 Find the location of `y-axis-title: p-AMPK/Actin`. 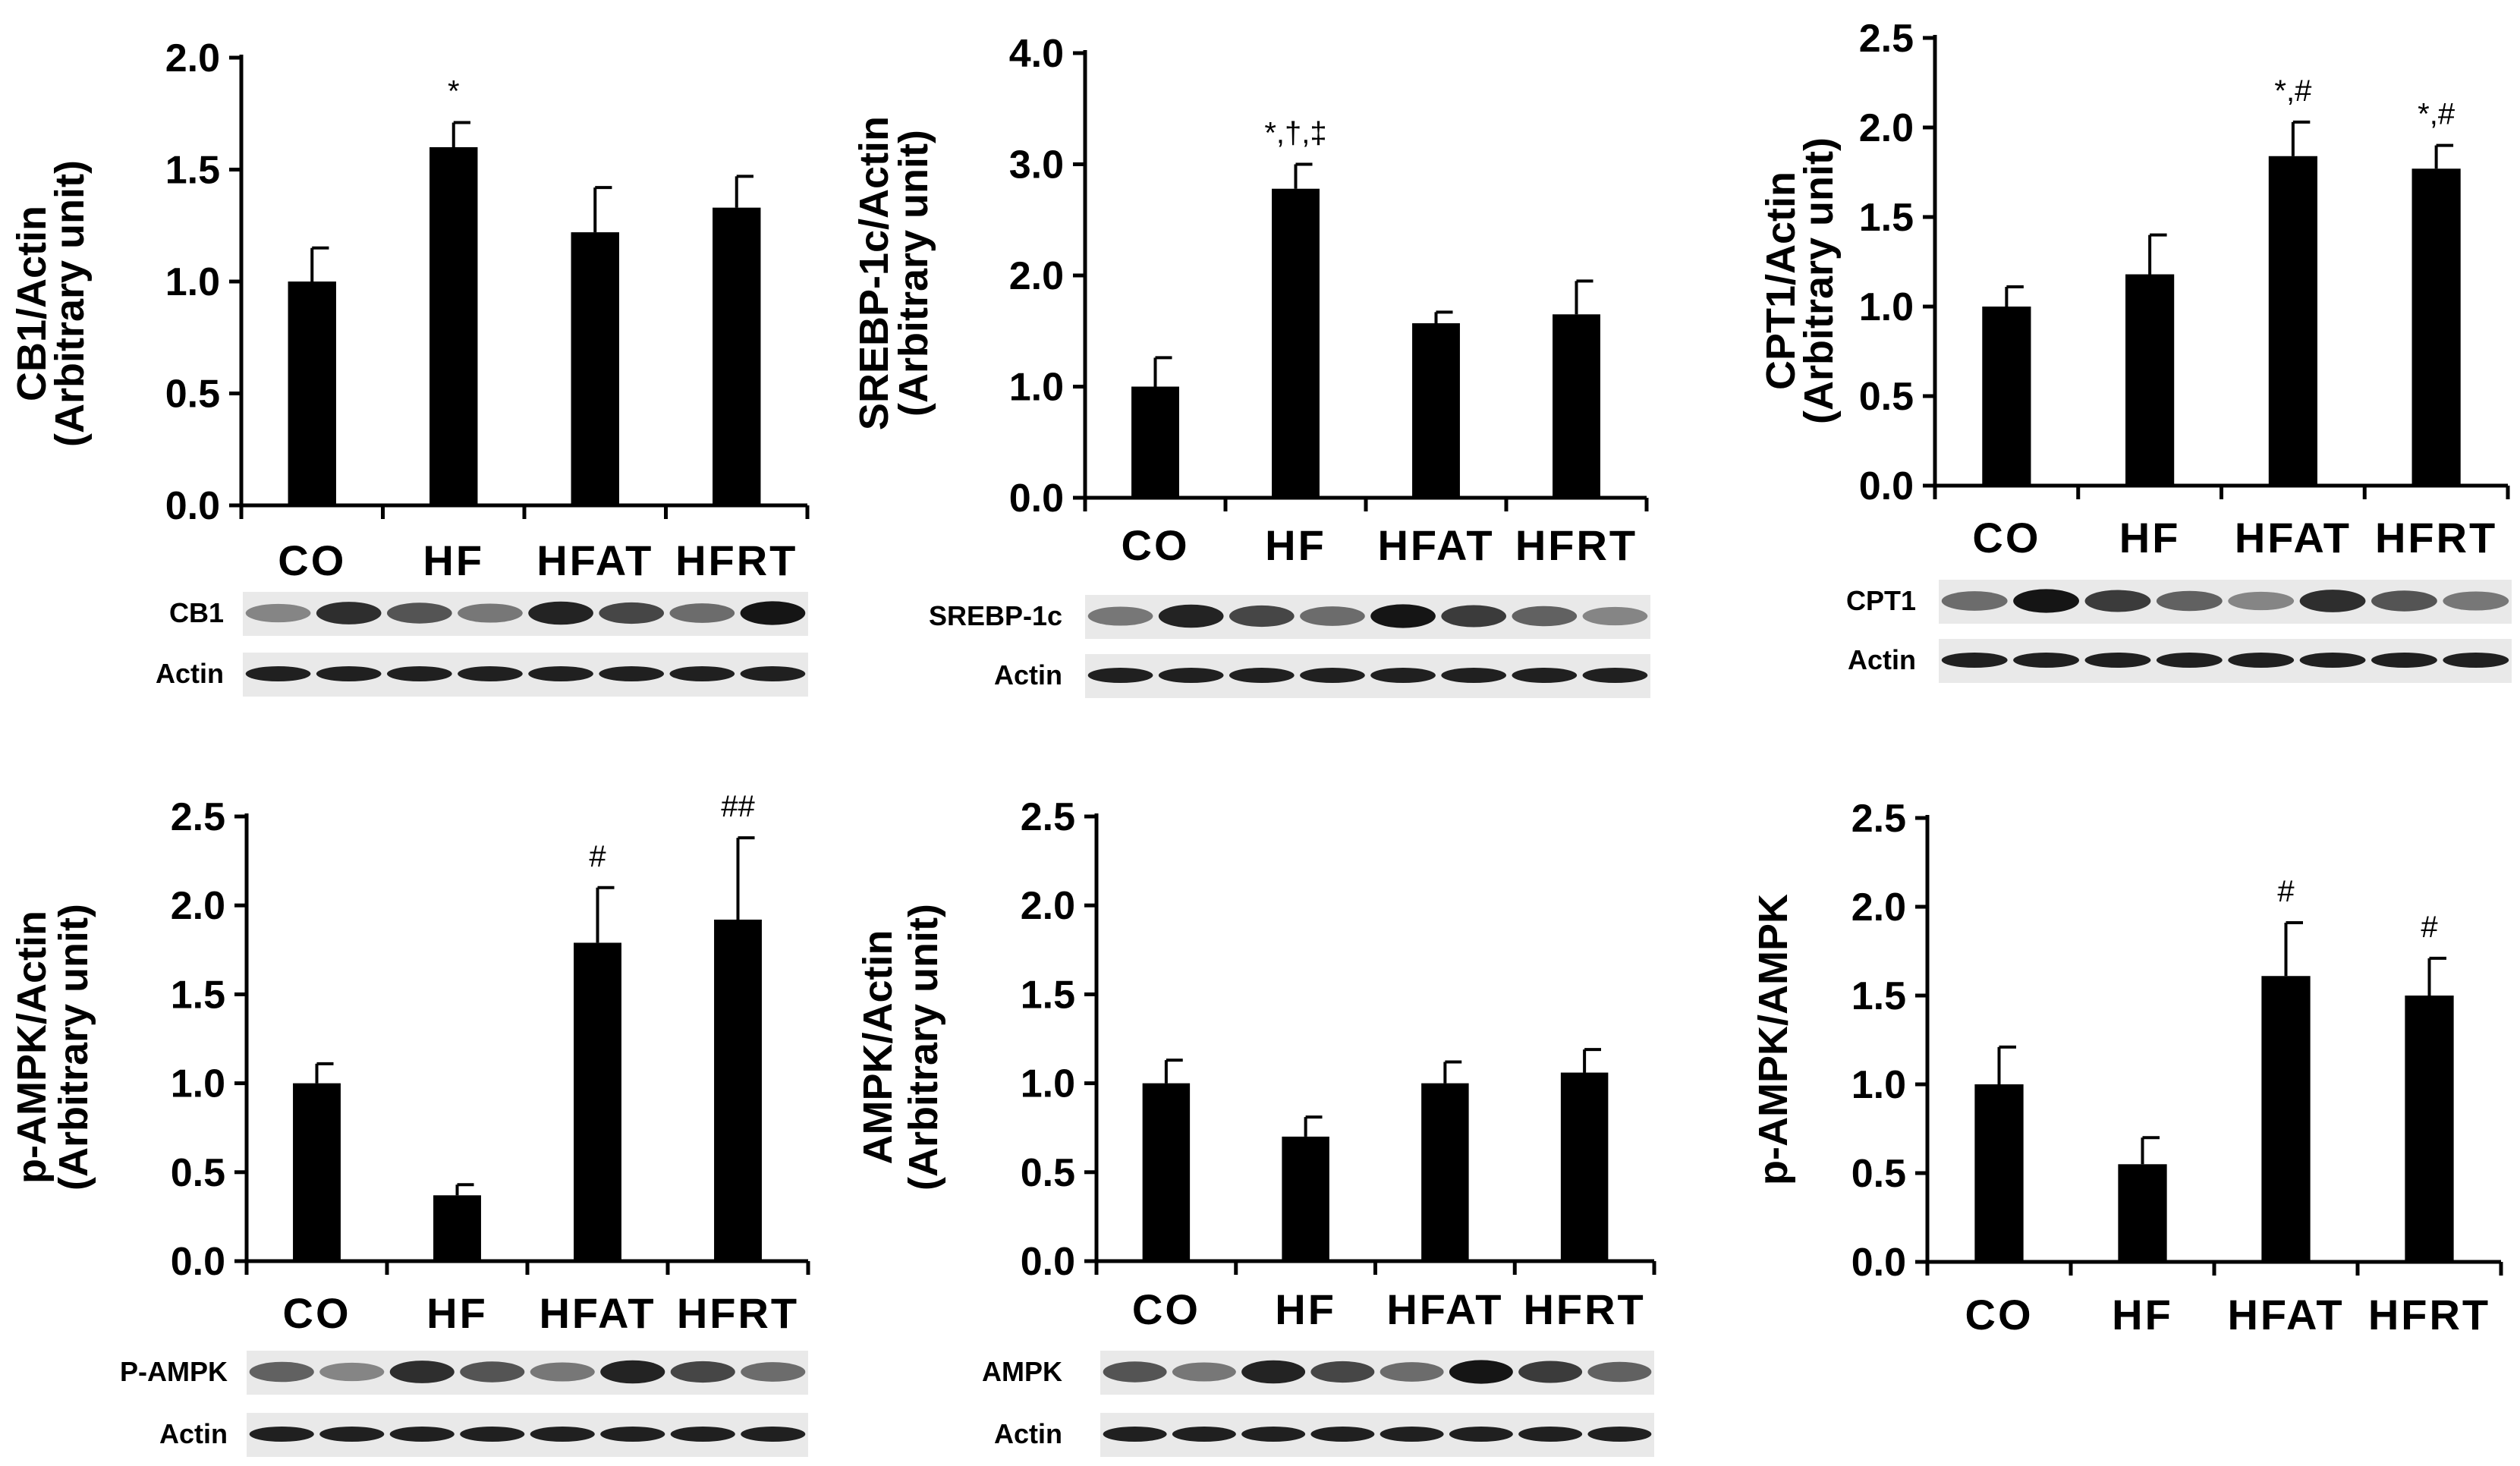

y-axis-title: p-AMPK/Actin is located at coordinates (32, 1047).